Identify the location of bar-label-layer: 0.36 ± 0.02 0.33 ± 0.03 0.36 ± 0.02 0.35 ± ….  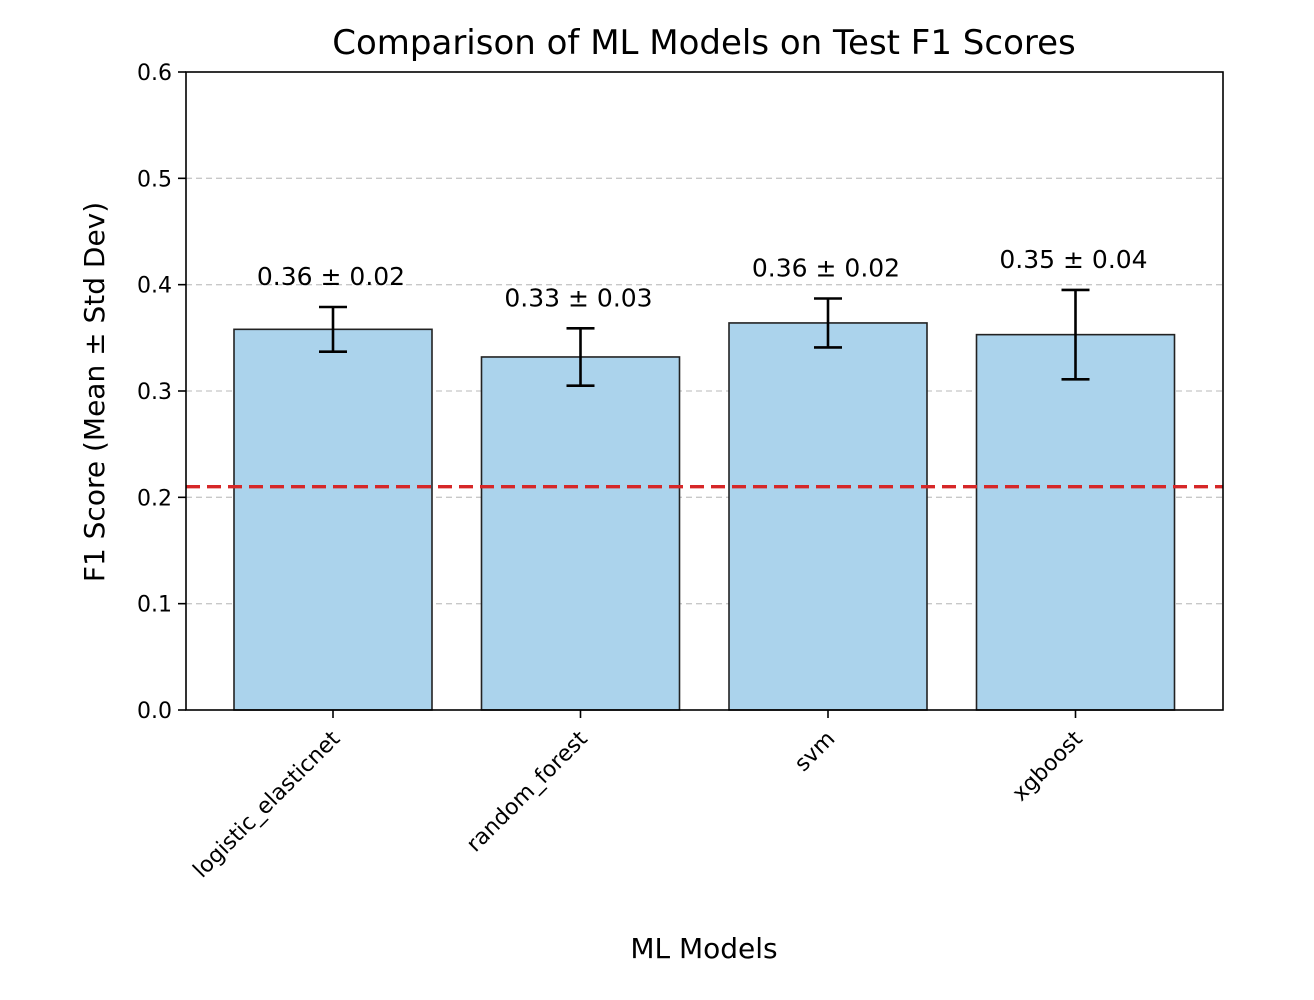
(702, 278).